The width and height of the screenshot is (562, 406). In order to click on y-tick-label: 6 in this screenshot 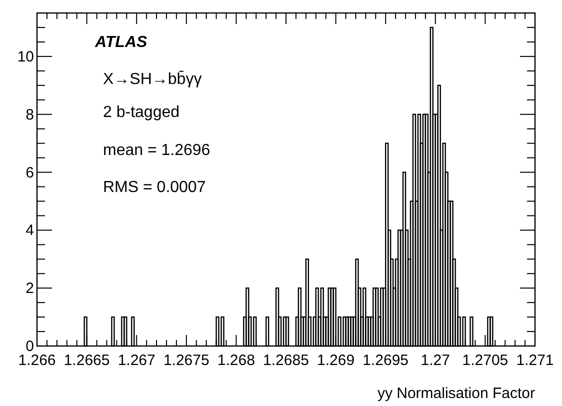, I will do `click(30, 173)`.